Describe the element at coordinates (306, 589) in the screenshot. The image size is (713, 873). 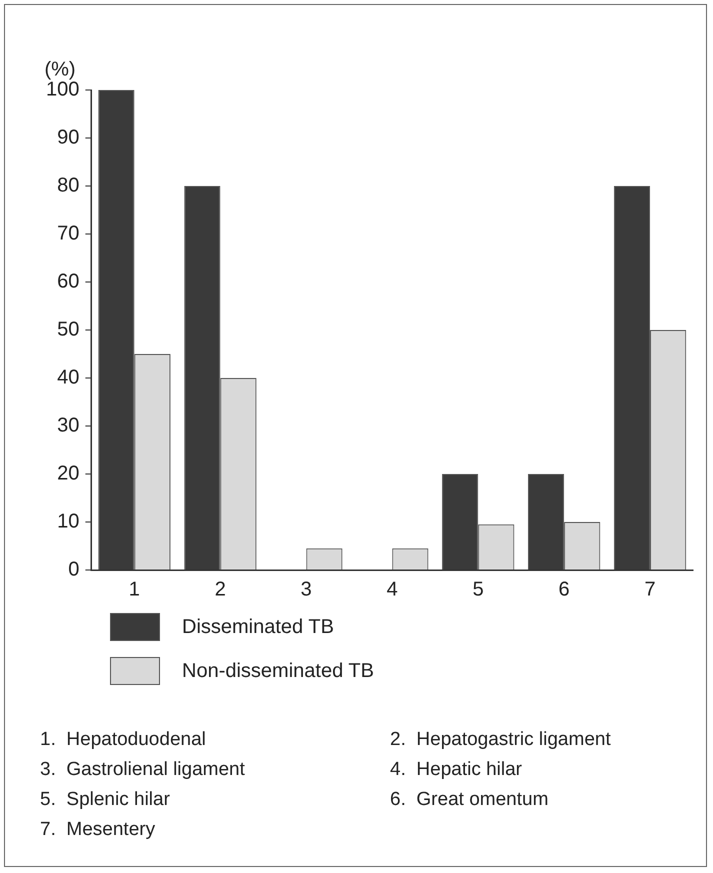
I see `x-tick-label: 3` at that location.